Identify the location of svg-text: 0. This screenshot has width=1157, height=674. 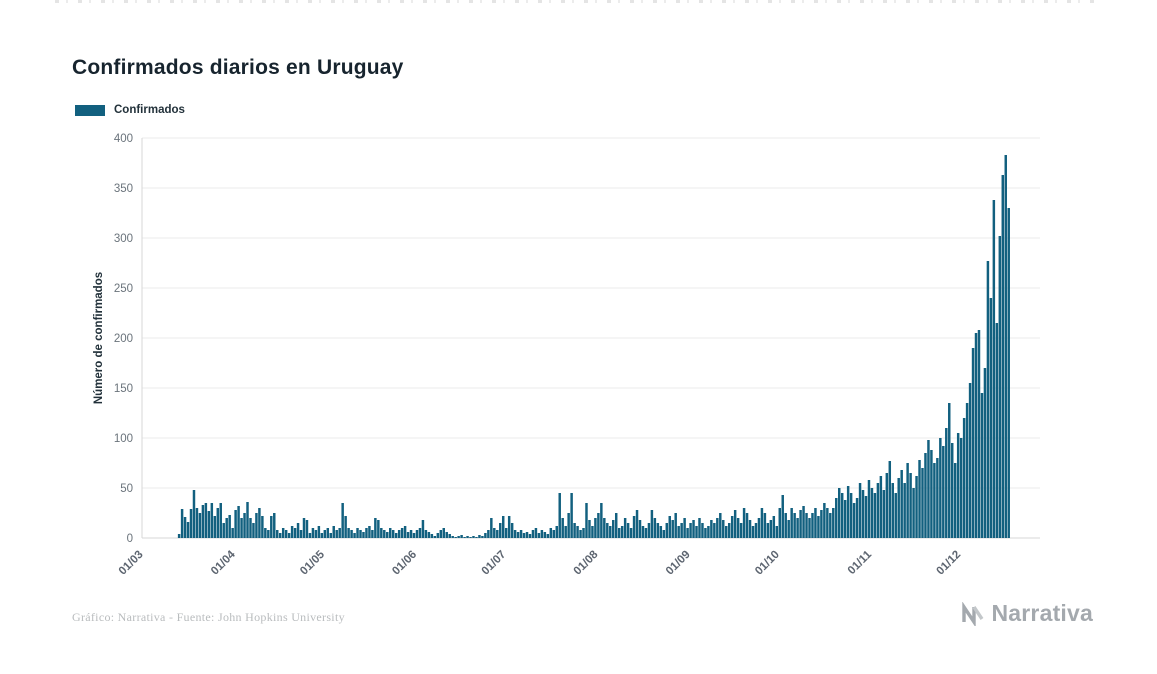
(130, 539).